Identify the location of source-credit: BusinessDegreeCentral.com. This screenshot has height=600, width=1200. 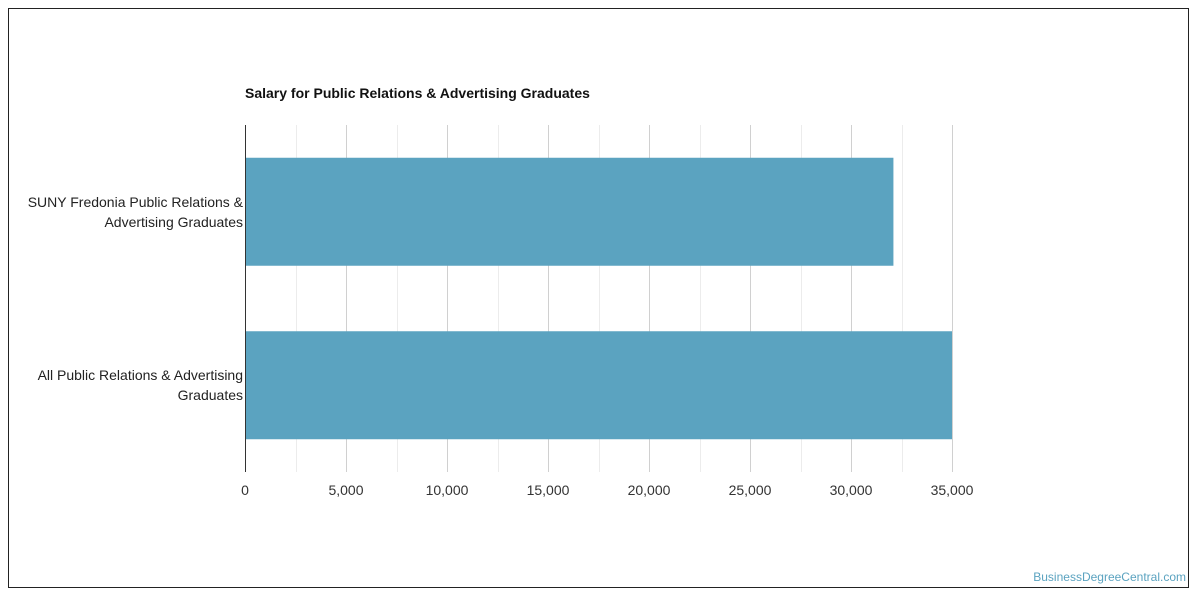
(1109, 577).